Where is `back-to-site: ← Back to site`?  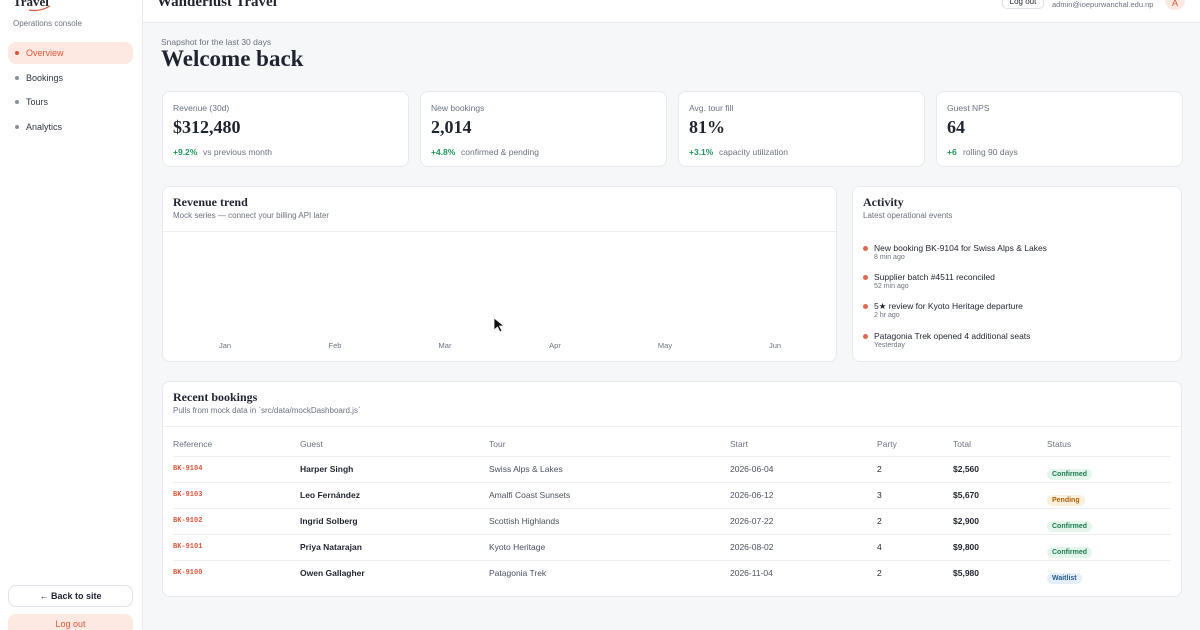
back-to-site: ← Back to site is located at coordinates (70, 596).